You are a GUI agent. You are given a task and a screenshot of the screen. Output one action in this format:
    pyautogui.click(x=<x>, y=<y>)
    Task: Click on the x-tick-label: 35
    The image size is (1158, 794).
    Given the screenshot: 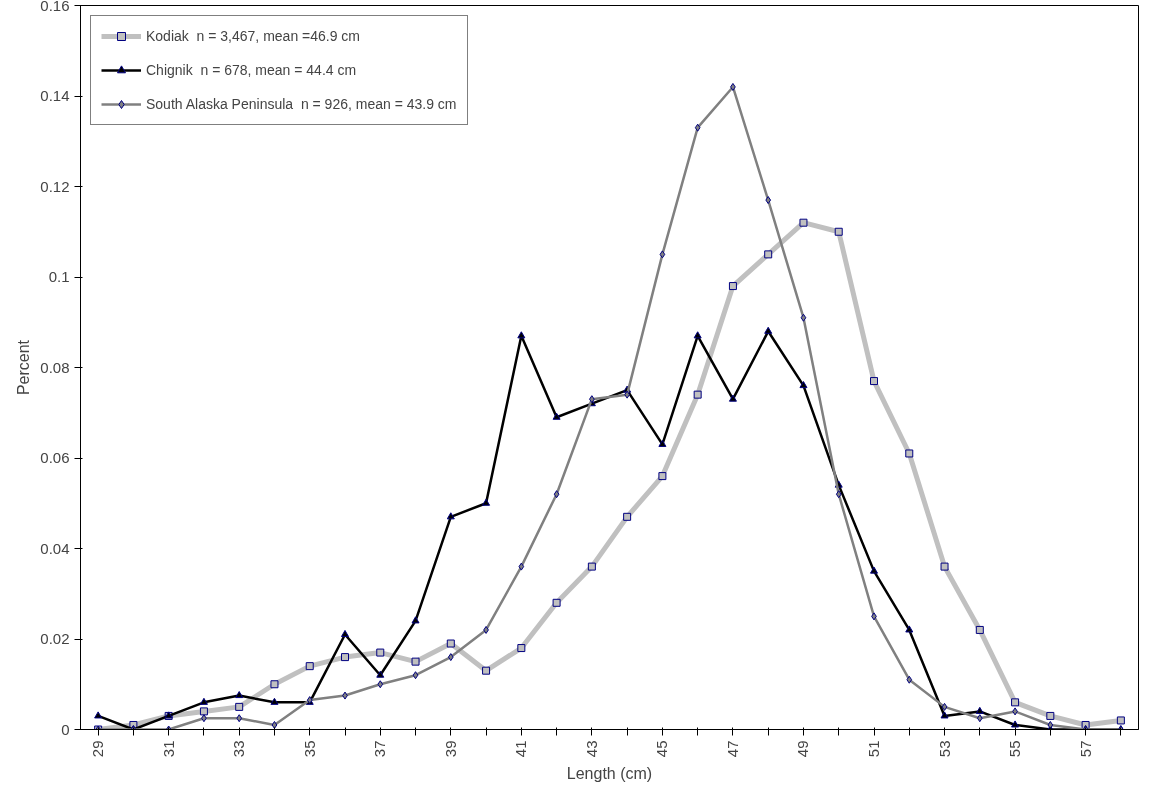 What is the action you would take?
    pyautogui.click(x=309, y=749)
    